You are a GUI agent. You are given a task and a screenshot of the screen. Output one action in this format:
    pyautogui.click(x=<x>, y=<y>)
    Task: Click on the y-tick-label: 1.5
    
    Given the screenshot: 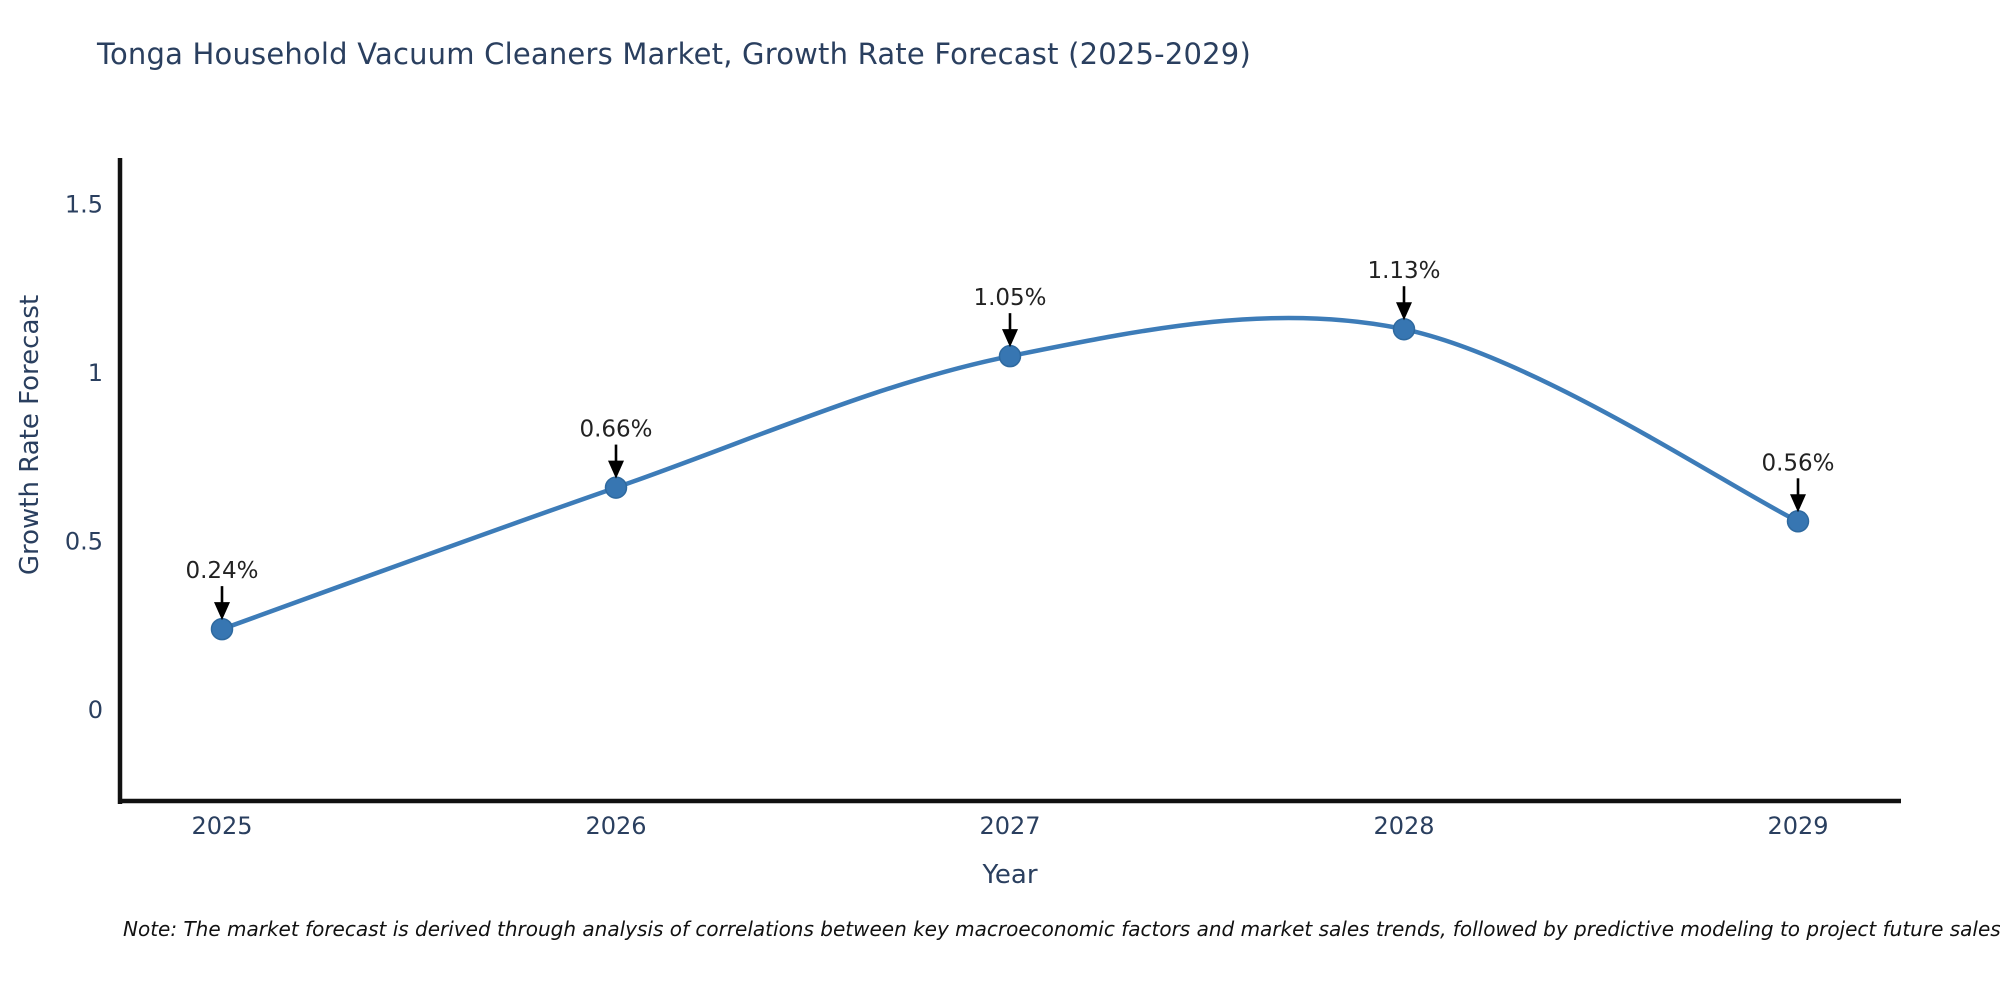 What is the action you would take?
    pyautogui.click(x=84, y=205)
    